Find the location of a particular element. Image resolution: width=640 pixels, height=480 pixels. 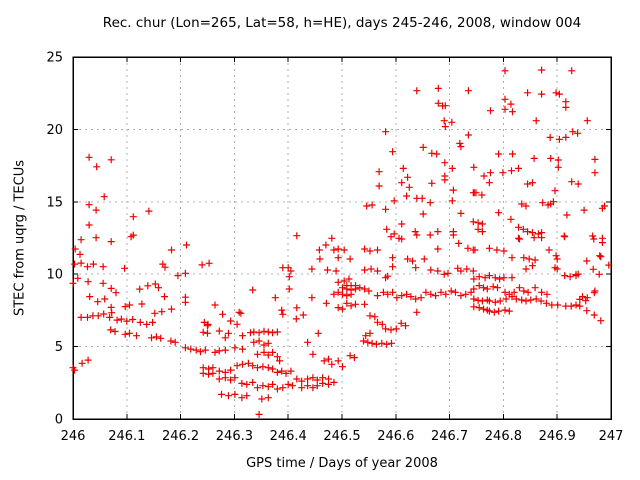

x-tick-label: 246.8 is located at coordinates (503, 436).